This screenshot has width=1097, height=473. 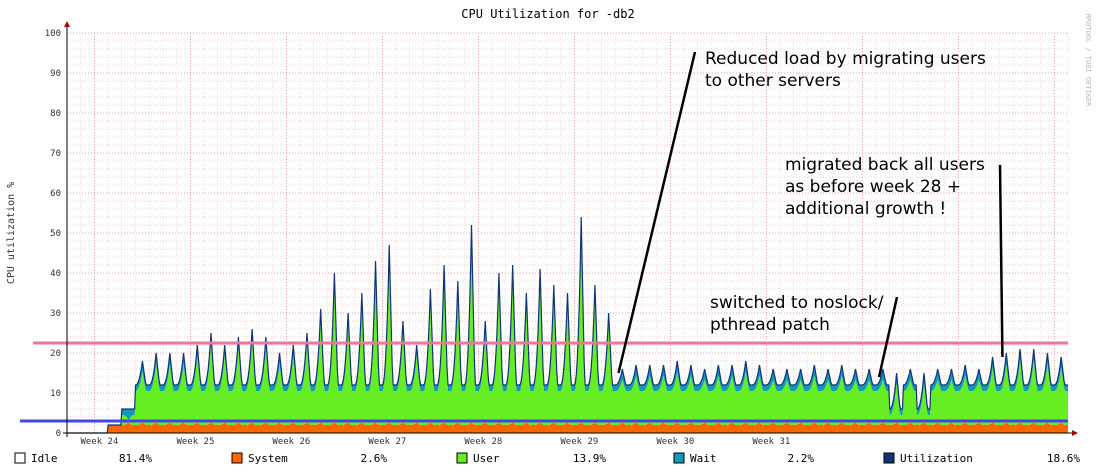 What do you see at coordinates (770, 325) in the screenshot?
I see `annotation-text: pthread patch` at bounding box center [770, 325].